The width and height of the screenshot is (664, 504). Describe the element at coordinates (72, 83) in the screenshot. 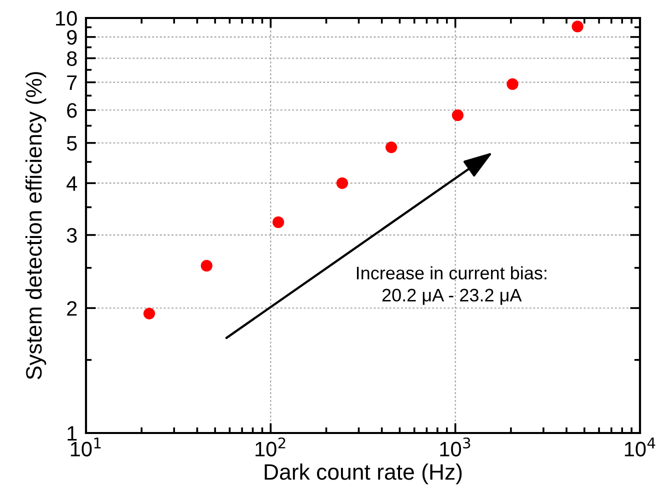

I see `y-tick-label: 7` at that location.